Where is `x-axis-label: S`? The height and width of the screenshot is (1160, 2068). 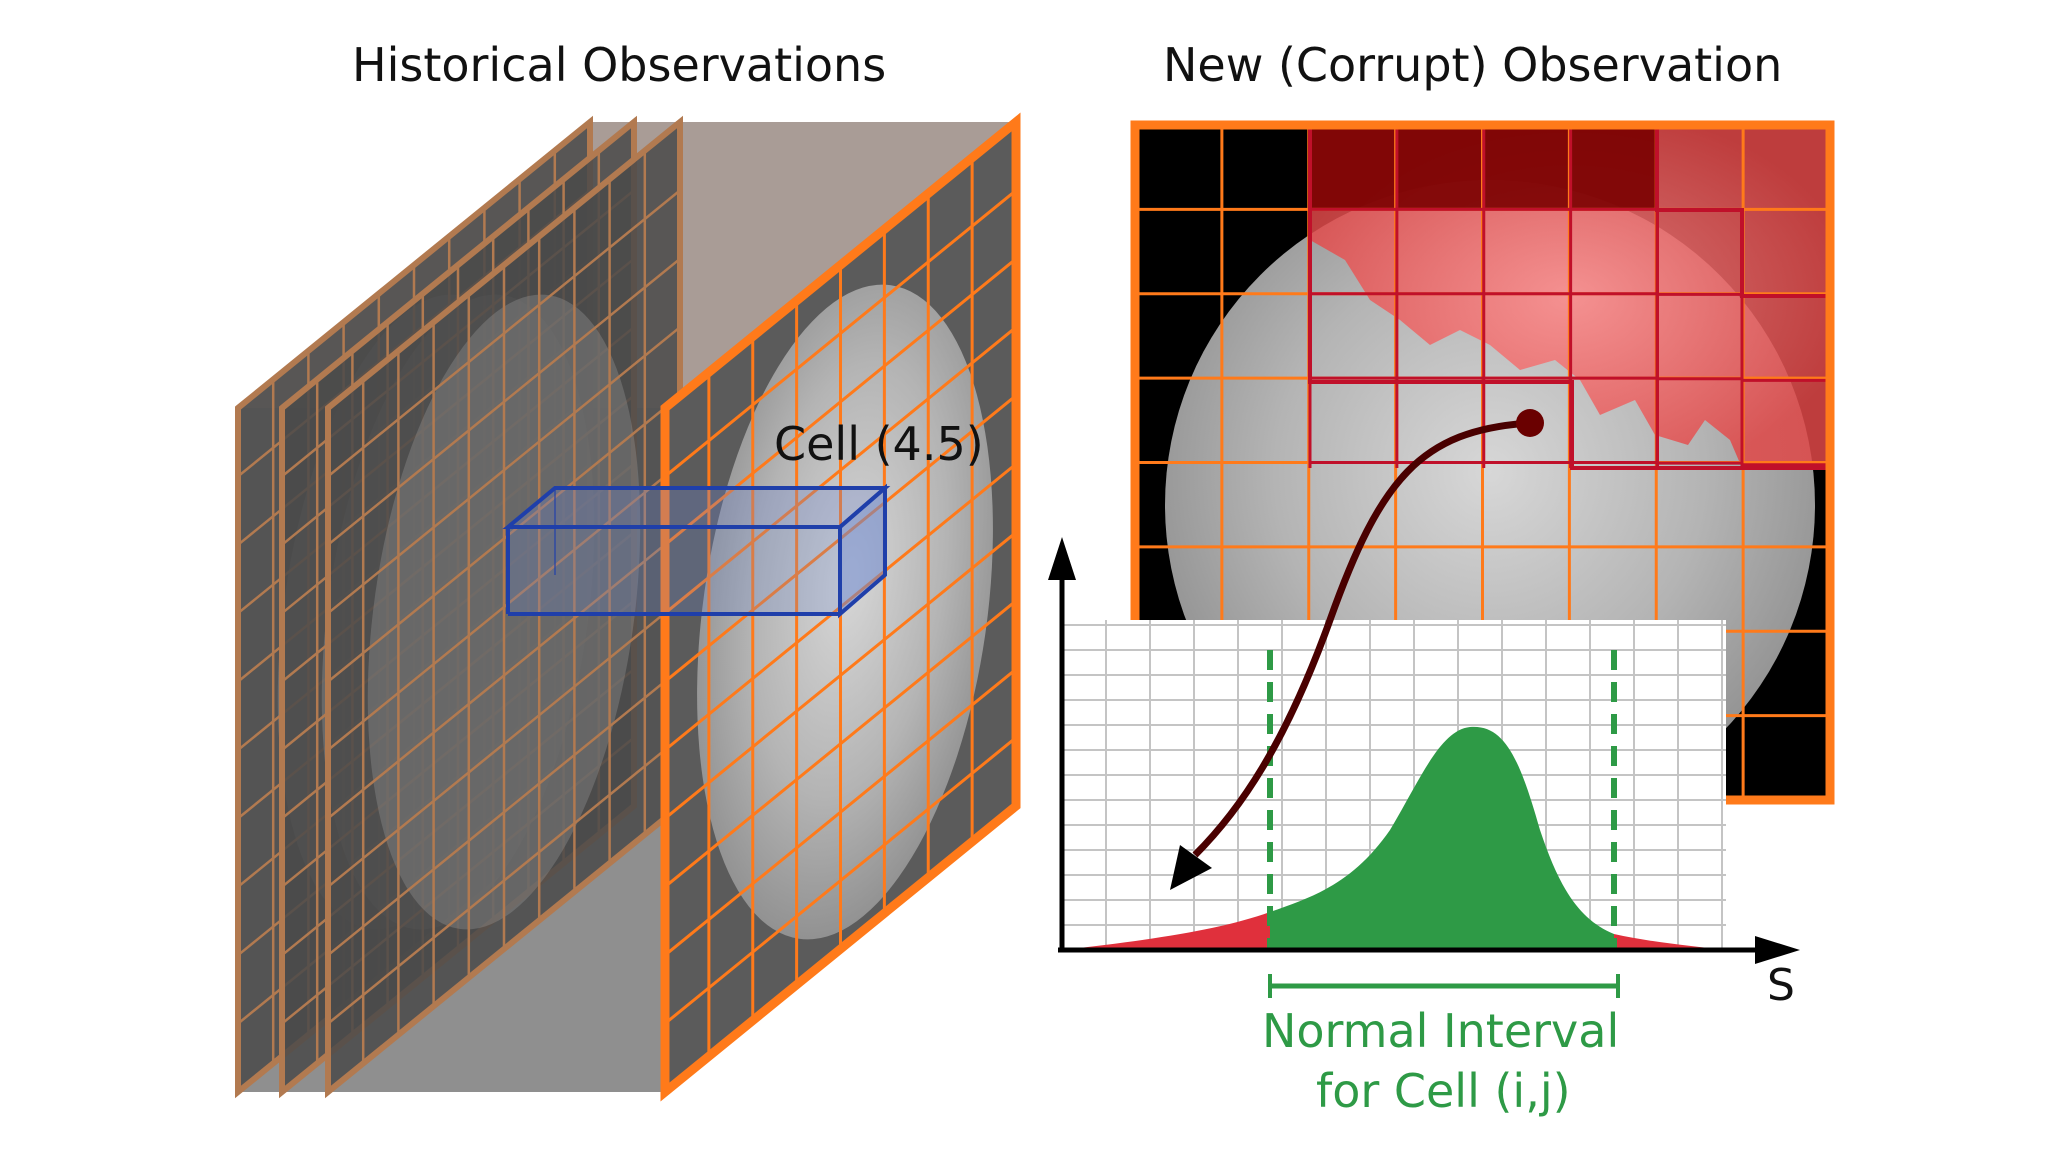
x-axis-label: S is located at coordinates (1781, 985).